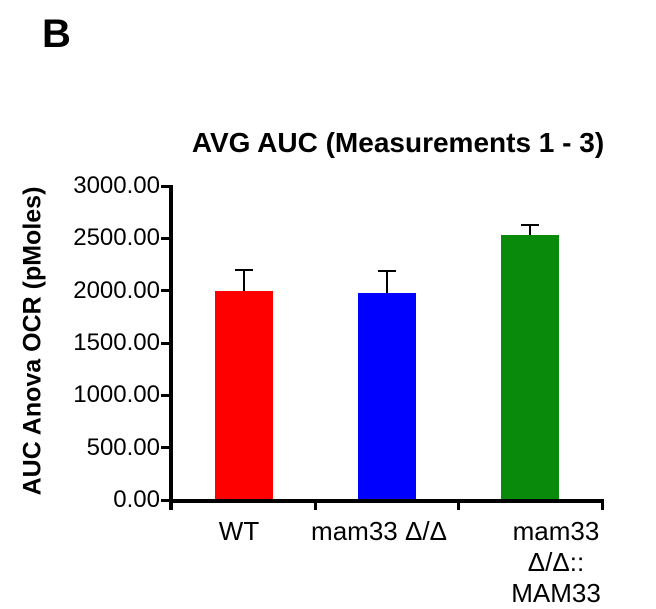 This screenshot has height=609, width=656. I want to click on y-tick-label: 2000.00, so click(116, 290).